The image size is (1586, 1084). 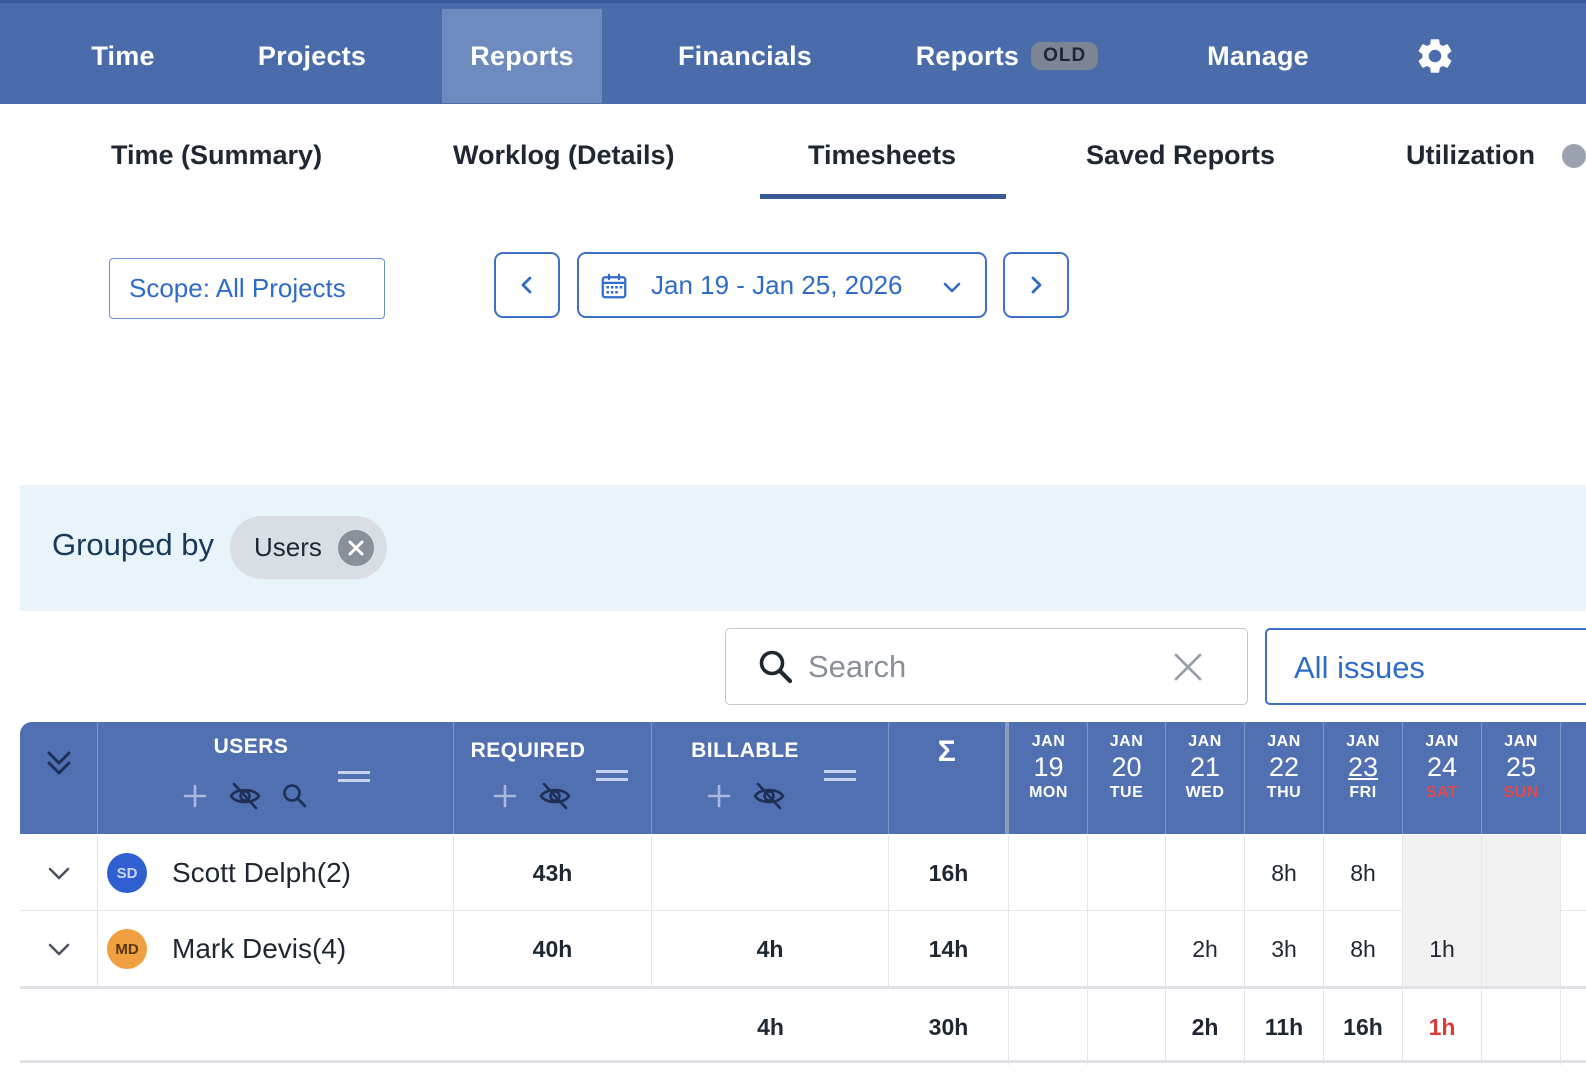 What do you see at coordinates (217, 155) in the screenshot?
I see `tab-time-summary: Time (Summary)` at bounding box center [217, 155].